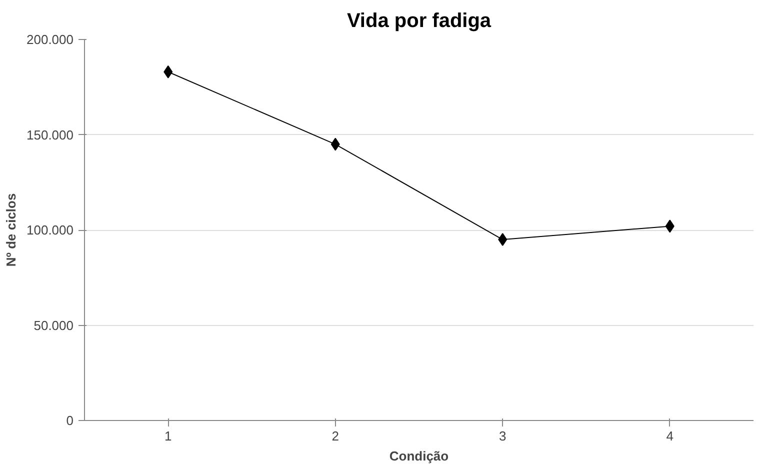 This screenshot has height=466, width=763. What do you see at coordinates (419, 456) in the screenshot?
I see `x-axis-title: Condição` at bounding box center [419, 456].